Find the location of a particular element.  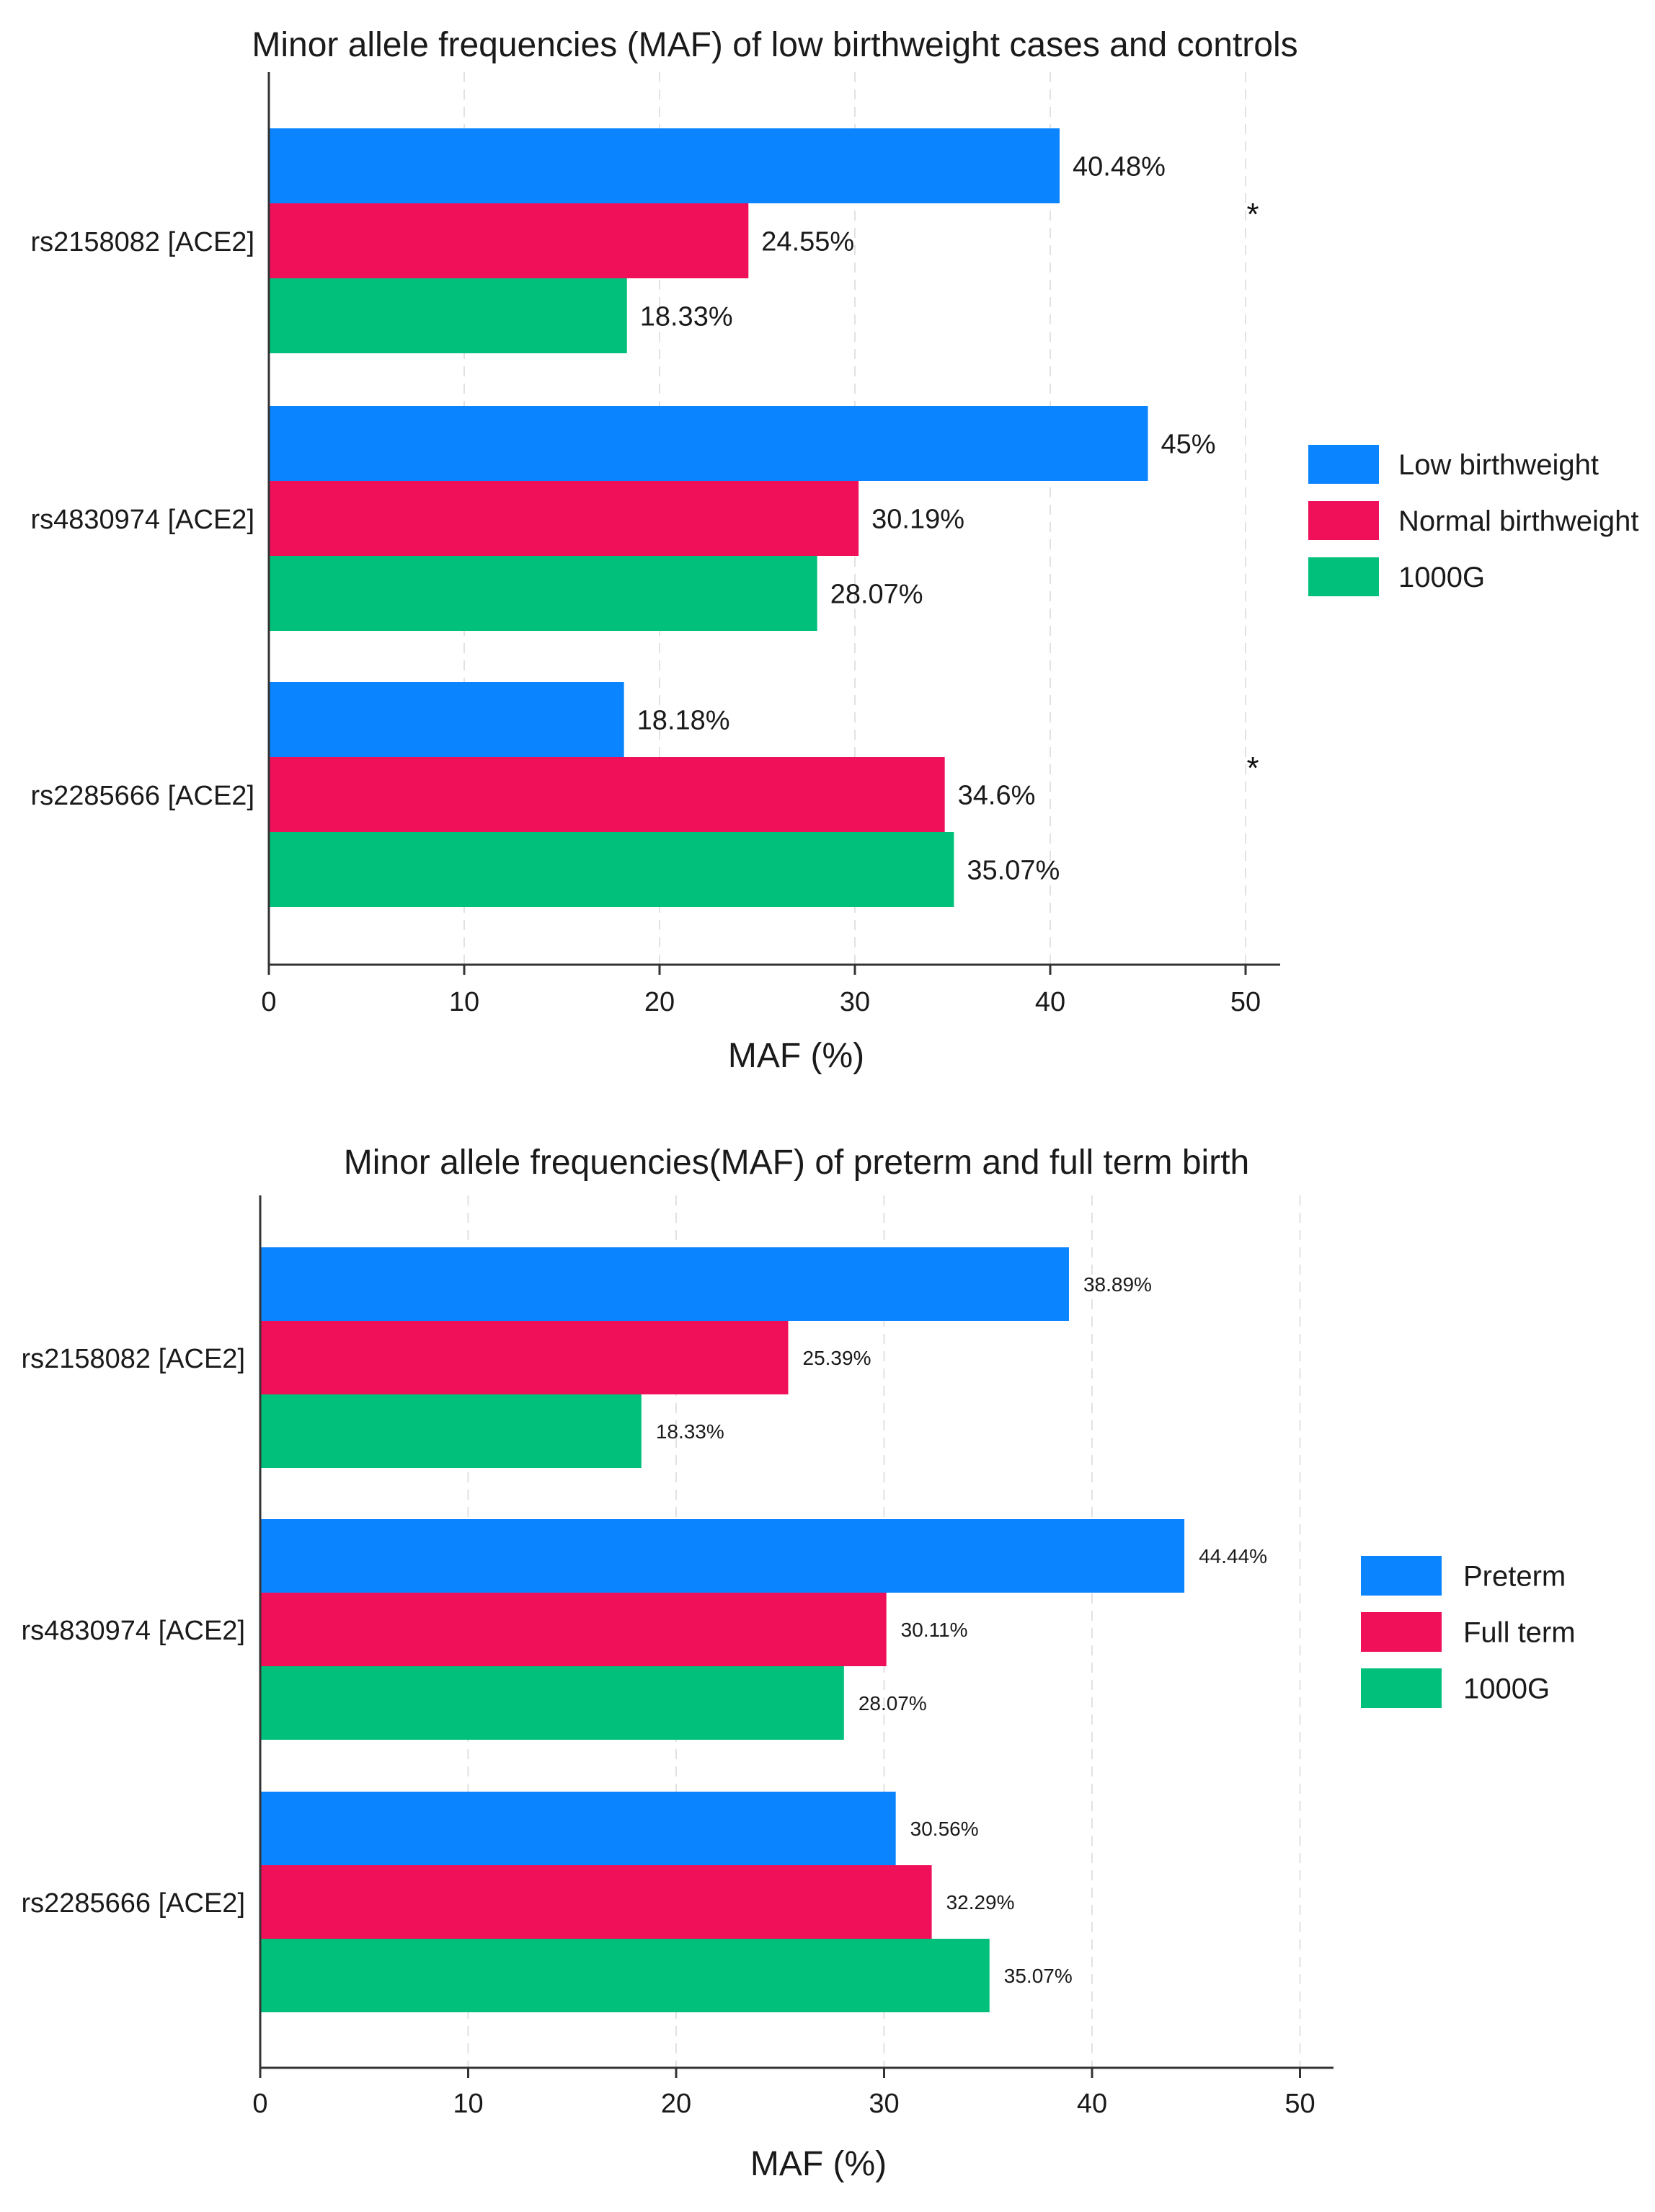

legend-label: Preterm is located at coordinates (1514, 1577).